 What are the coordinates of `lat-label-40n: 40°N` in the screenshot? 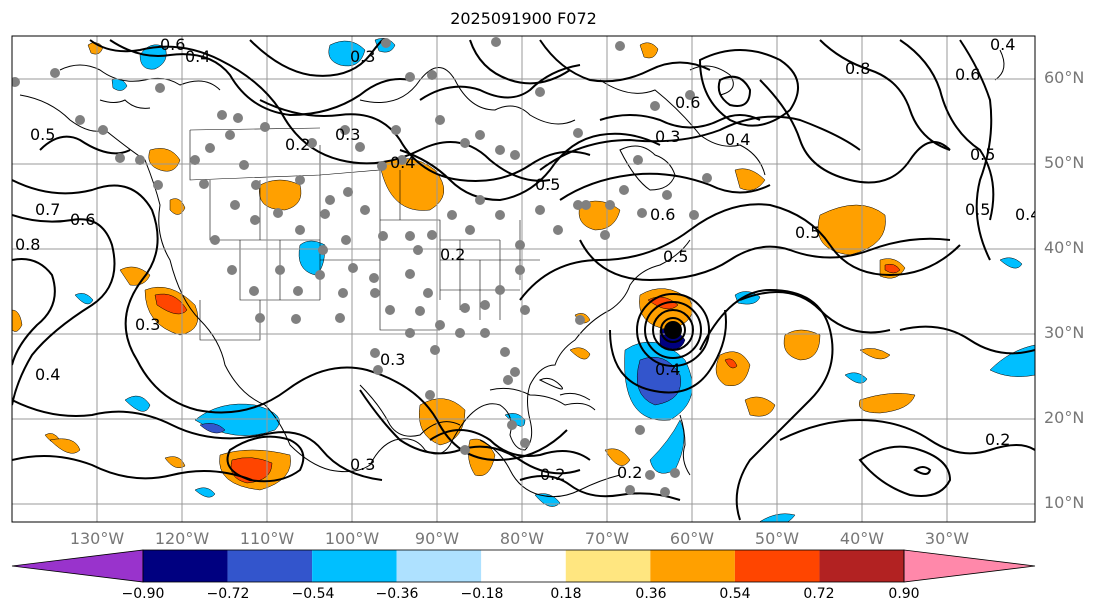 It's located at (1064, 247).